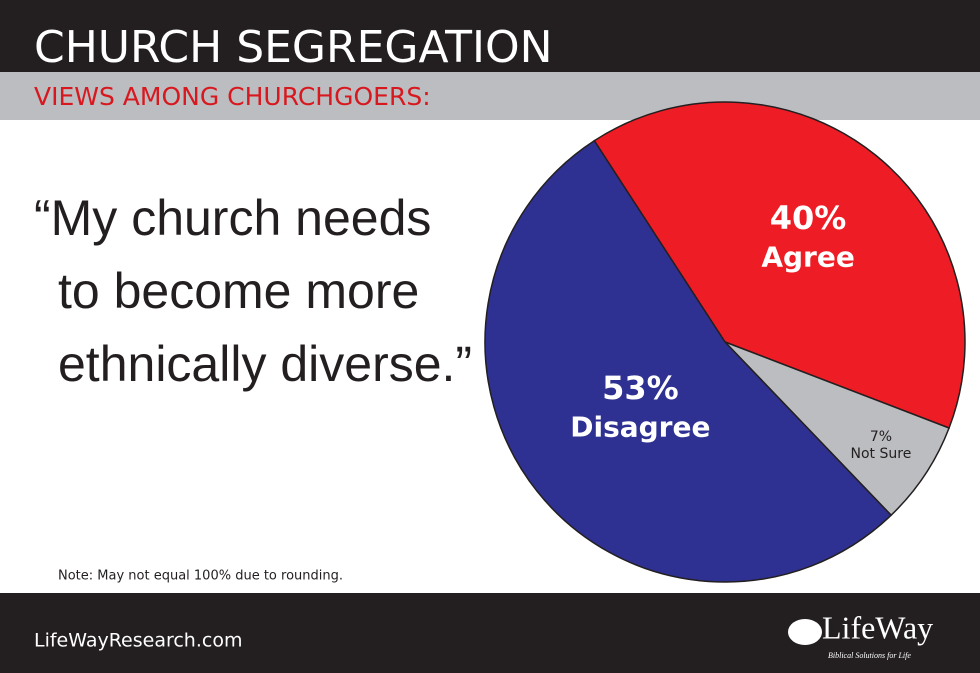 The image size is (980, 673). Describe the element at coordinates (808, 257) in the screenshot. I see `slice-category-label: Agree` at that location.